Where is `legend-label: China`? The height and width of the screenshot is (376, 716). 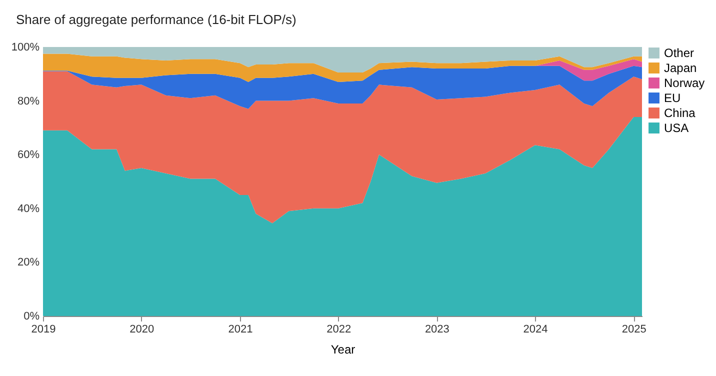 legend-label: China is located at coordinates (680, 113).